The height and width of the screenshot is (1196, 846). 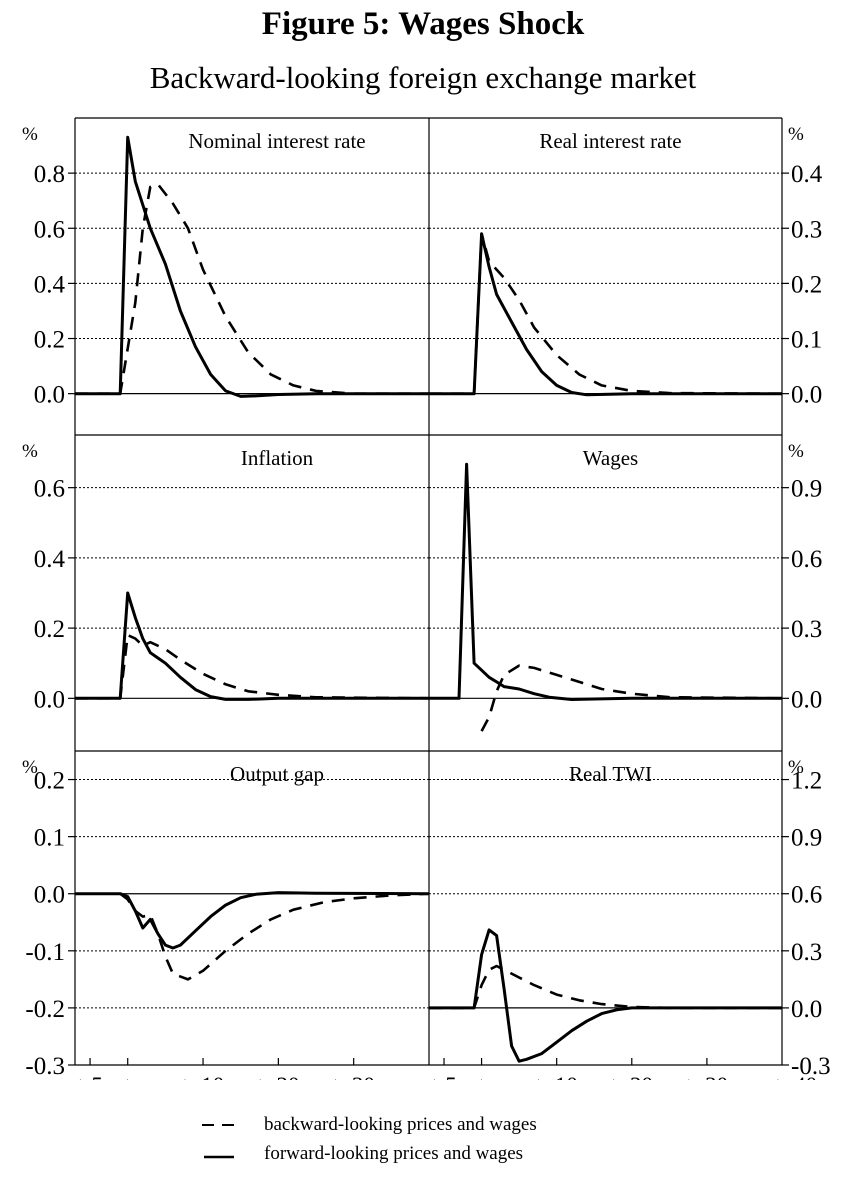 I want to click on y-tick-label: -0.1, so click(x=45, y=952).